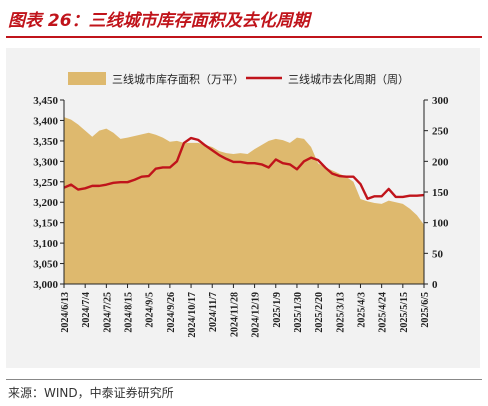 The image size is (488, 406). I want to click on legend-label-inventory: 三线城市库存面积（万平）, so click(178, 79).